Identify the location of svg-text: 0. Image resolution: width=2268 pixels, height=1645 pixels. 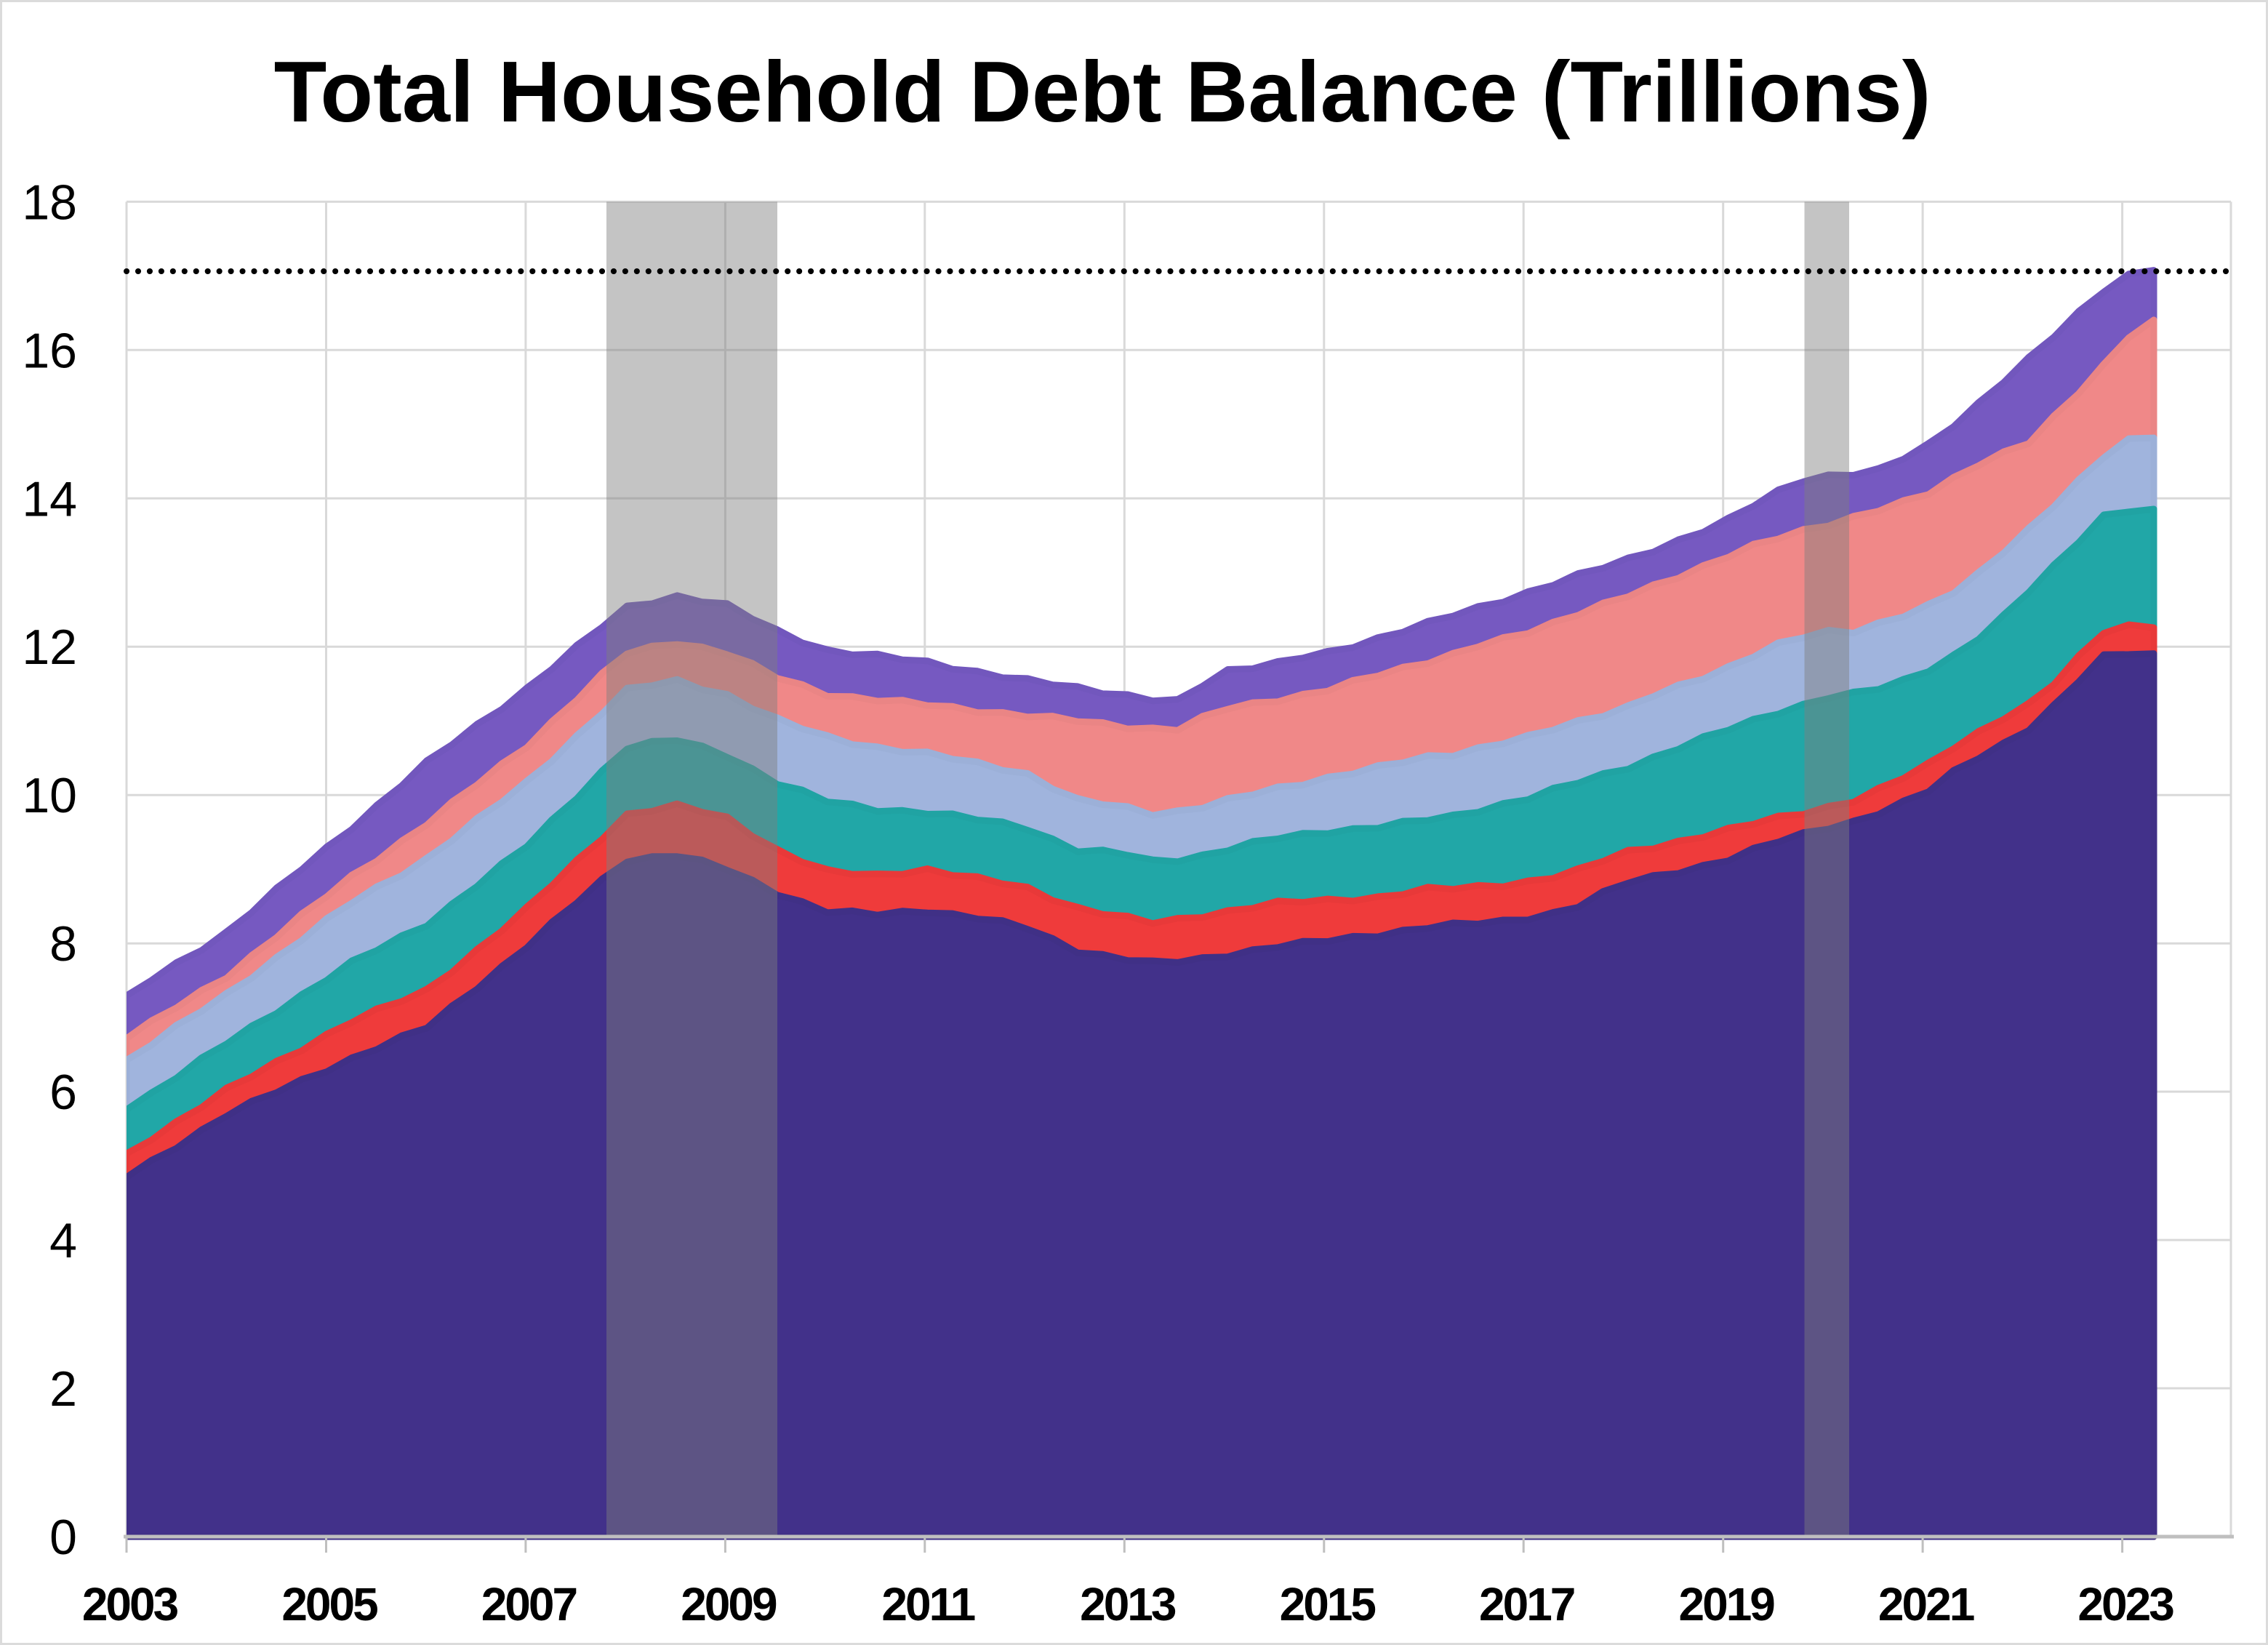
(63, 1537).